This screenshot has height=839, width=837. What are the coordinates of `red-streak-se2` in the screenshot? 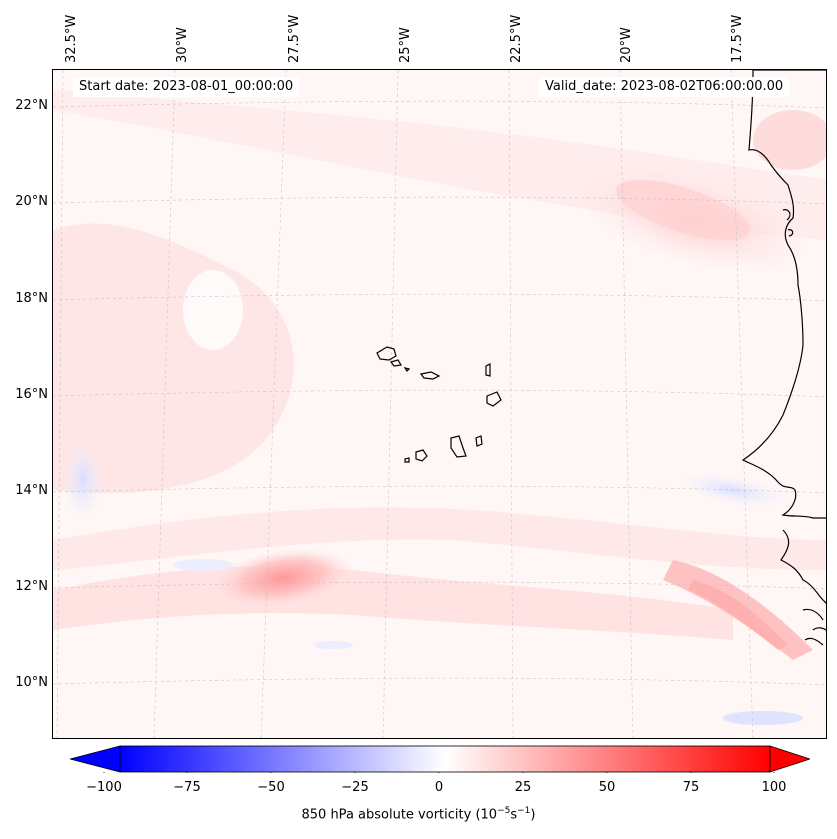 It's located at (738, 615).